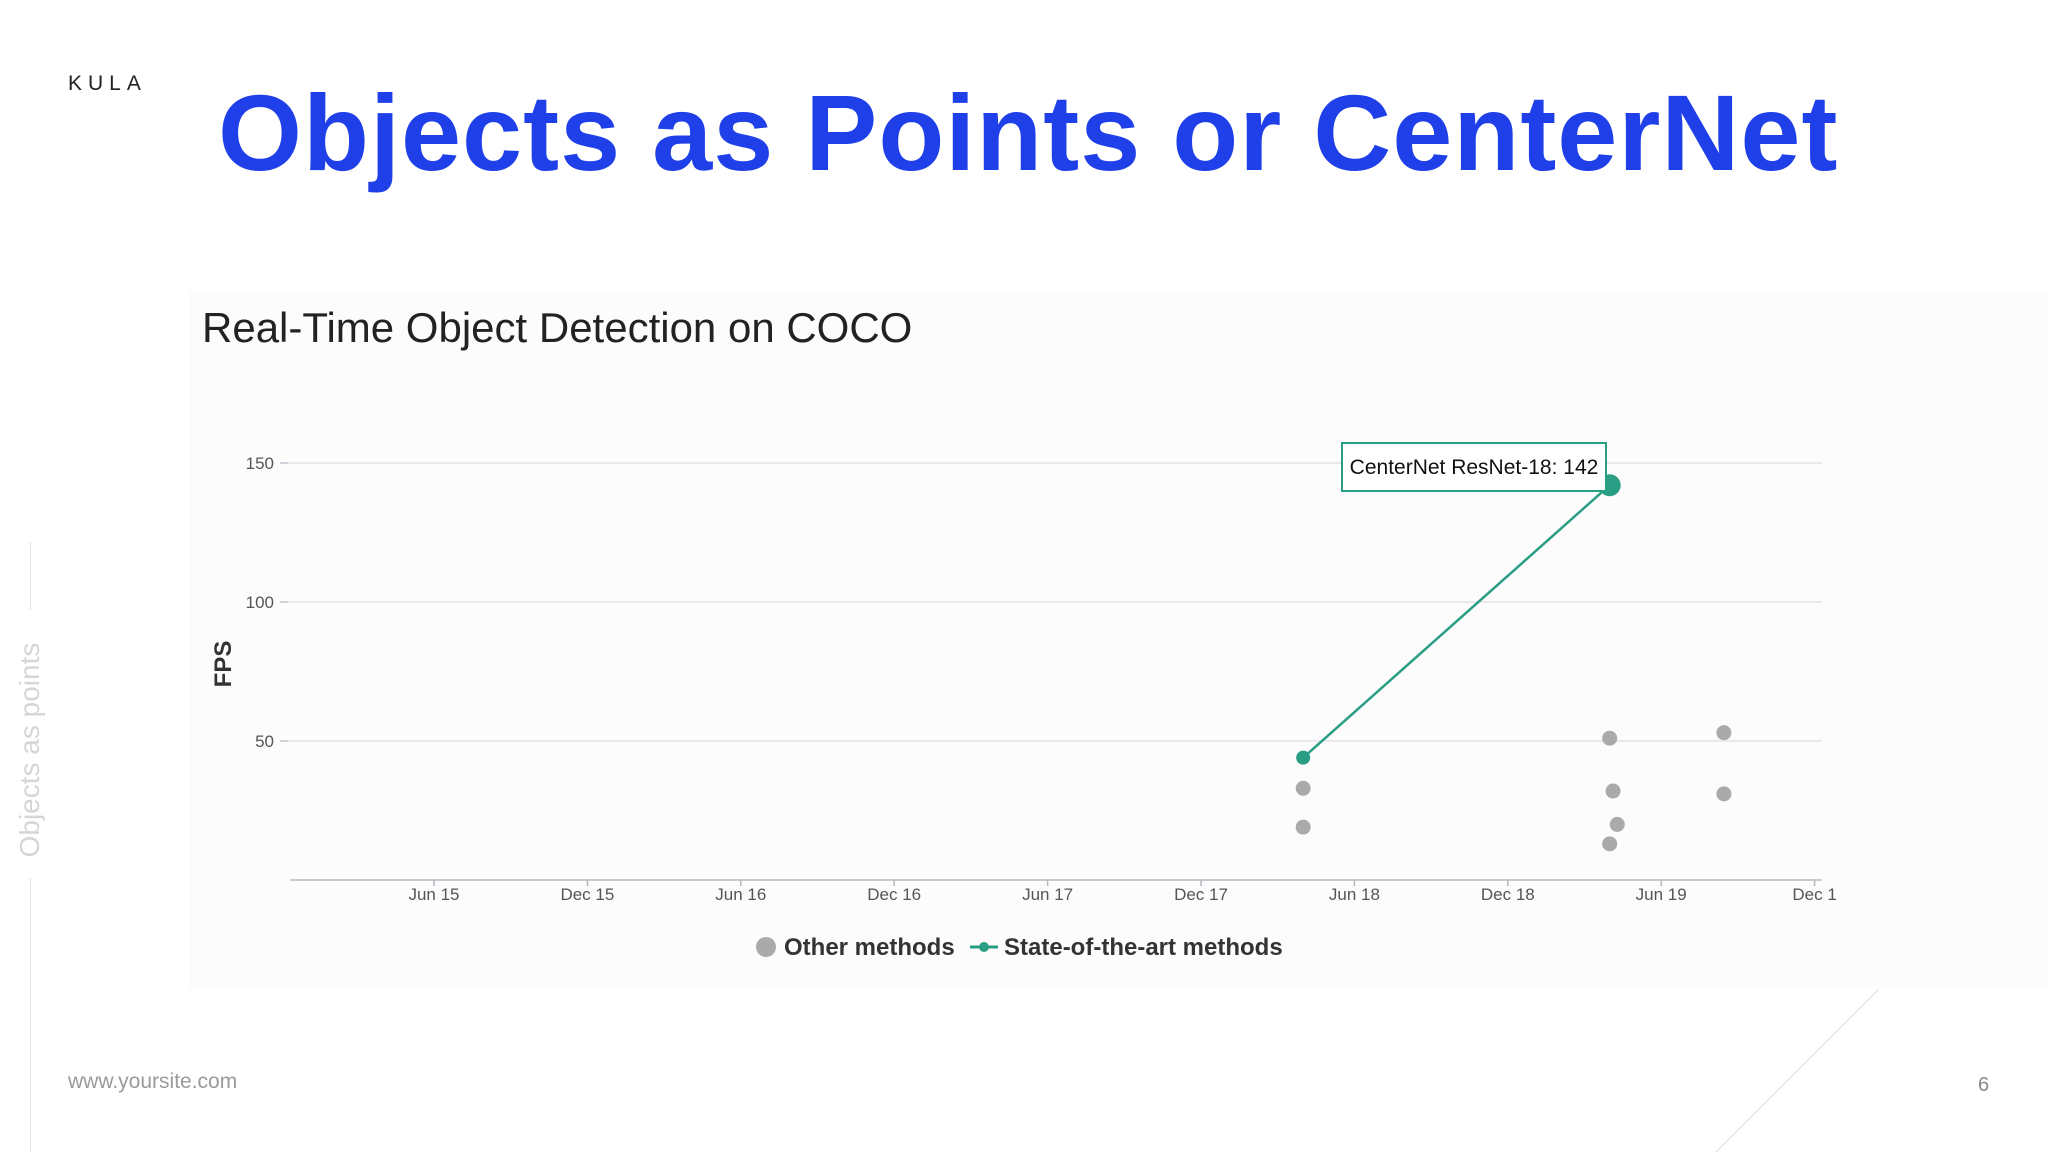 Image resolution: width=2048 pixels, height=1152 pixels. Describe the element at coordinates (1456, 621) in the screenshot. I see `sota-line` at that location.